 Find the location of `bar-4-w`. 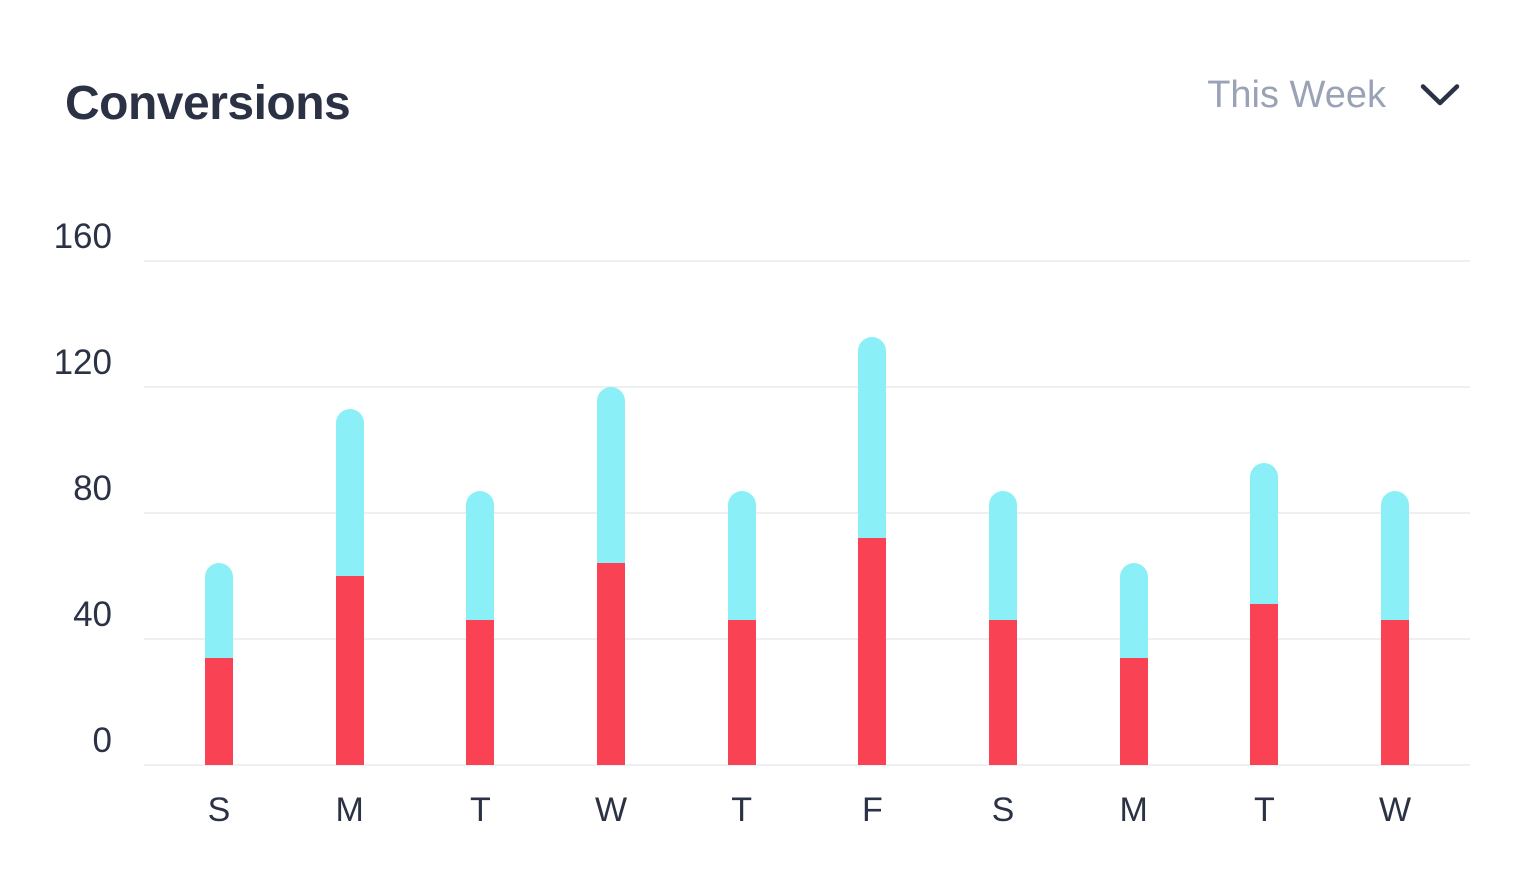

bar-4-w is located at coordinates (611, 576).